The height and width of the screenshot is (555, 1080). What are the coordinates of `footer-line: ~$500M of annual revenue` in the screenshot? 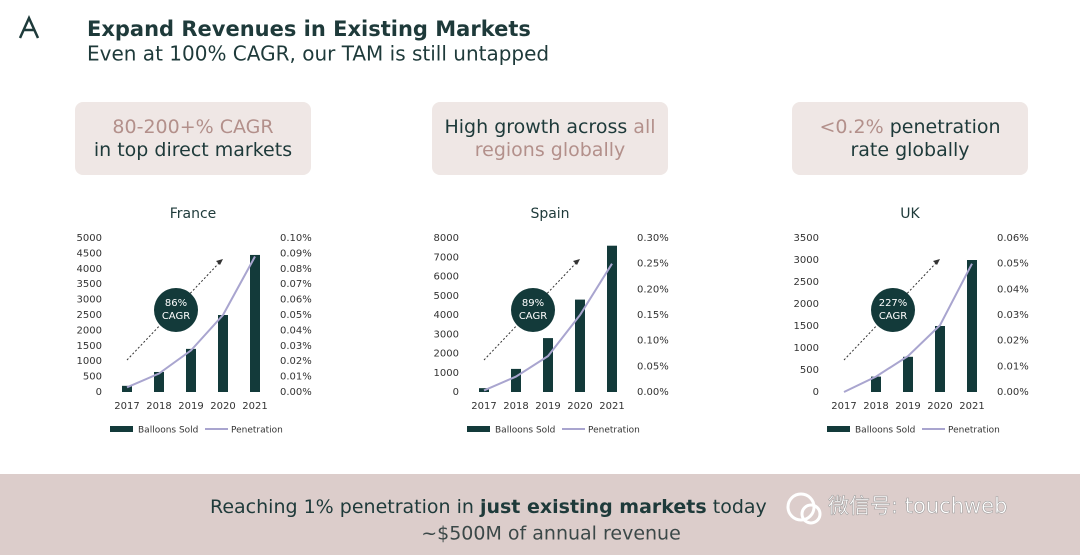 It's located at (551, 534).